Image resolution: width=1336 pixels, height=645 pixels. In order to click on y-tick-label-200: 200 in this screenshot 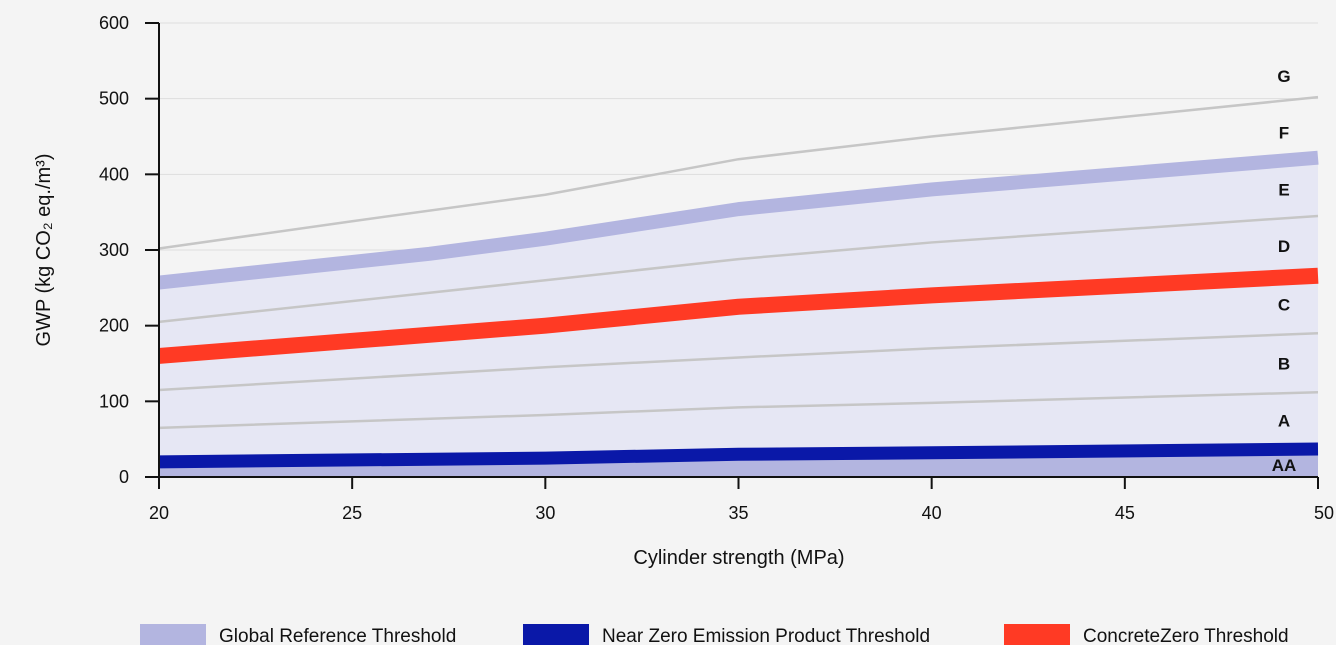, I will do `click(114, 326)`.